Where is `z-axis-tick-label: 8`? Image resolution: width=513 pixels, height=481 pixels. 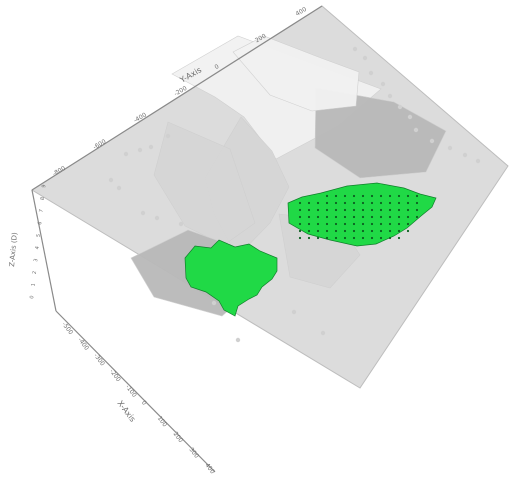 z-axis-tick-label: 8 is located at coordinates (43, 198).